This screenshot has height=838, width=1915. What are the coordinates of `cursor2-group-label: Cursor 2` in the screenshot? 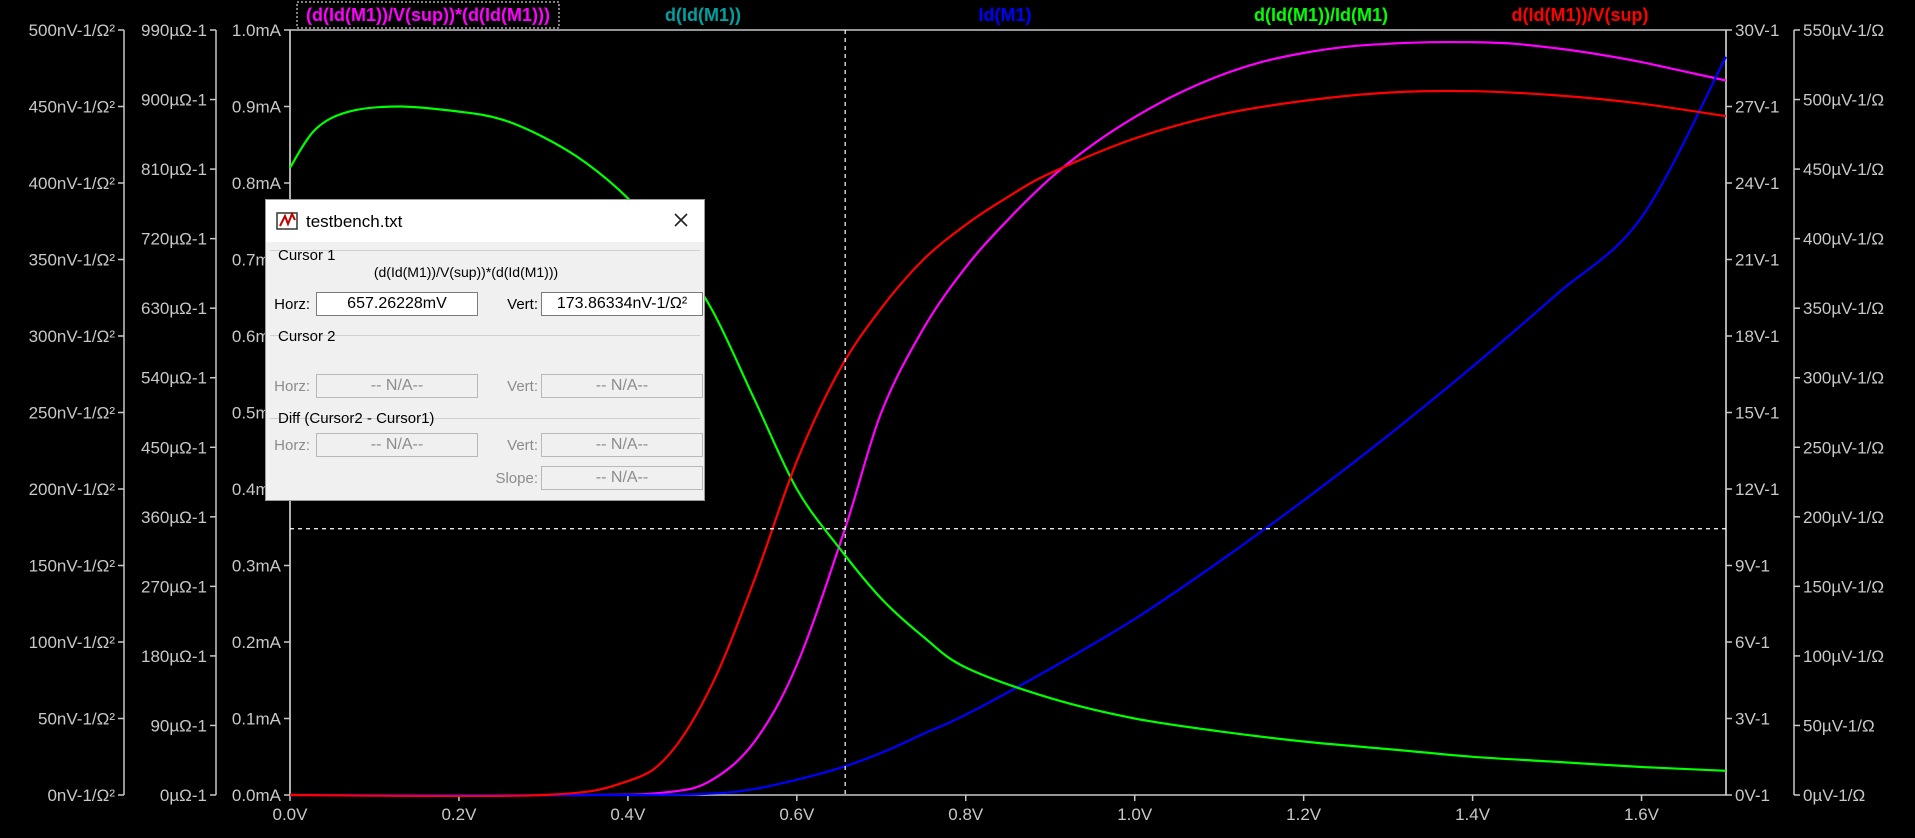 It's located at (307, 336).